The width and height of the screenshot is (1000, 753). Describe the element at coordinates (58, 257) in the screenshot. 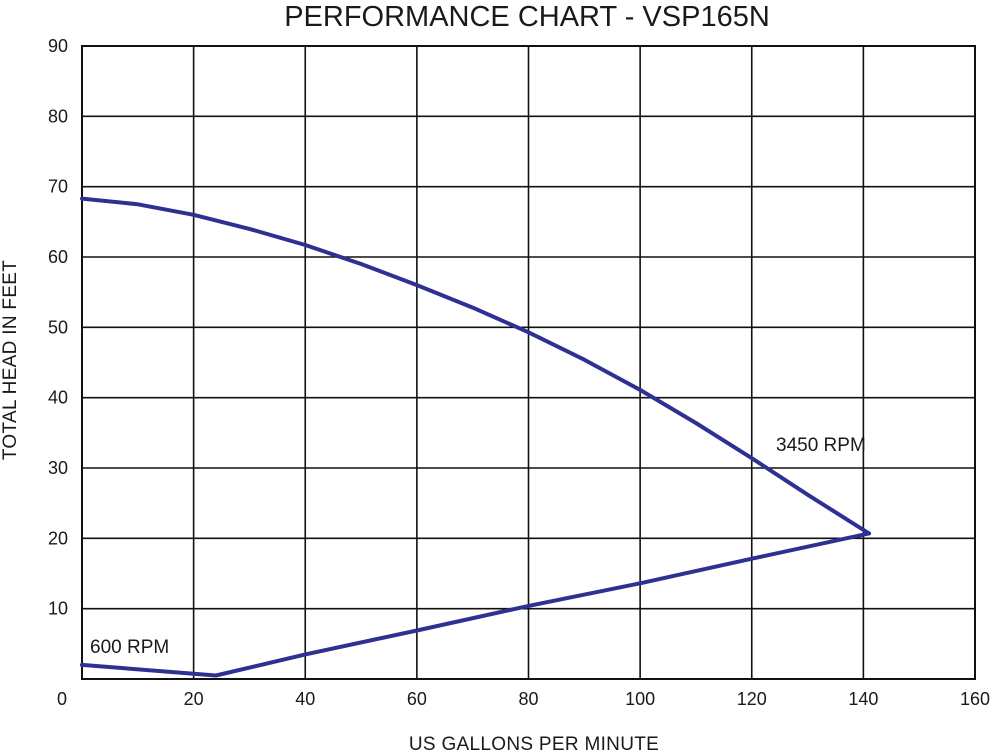

I see `y-tick-label-60: 60` at that location.